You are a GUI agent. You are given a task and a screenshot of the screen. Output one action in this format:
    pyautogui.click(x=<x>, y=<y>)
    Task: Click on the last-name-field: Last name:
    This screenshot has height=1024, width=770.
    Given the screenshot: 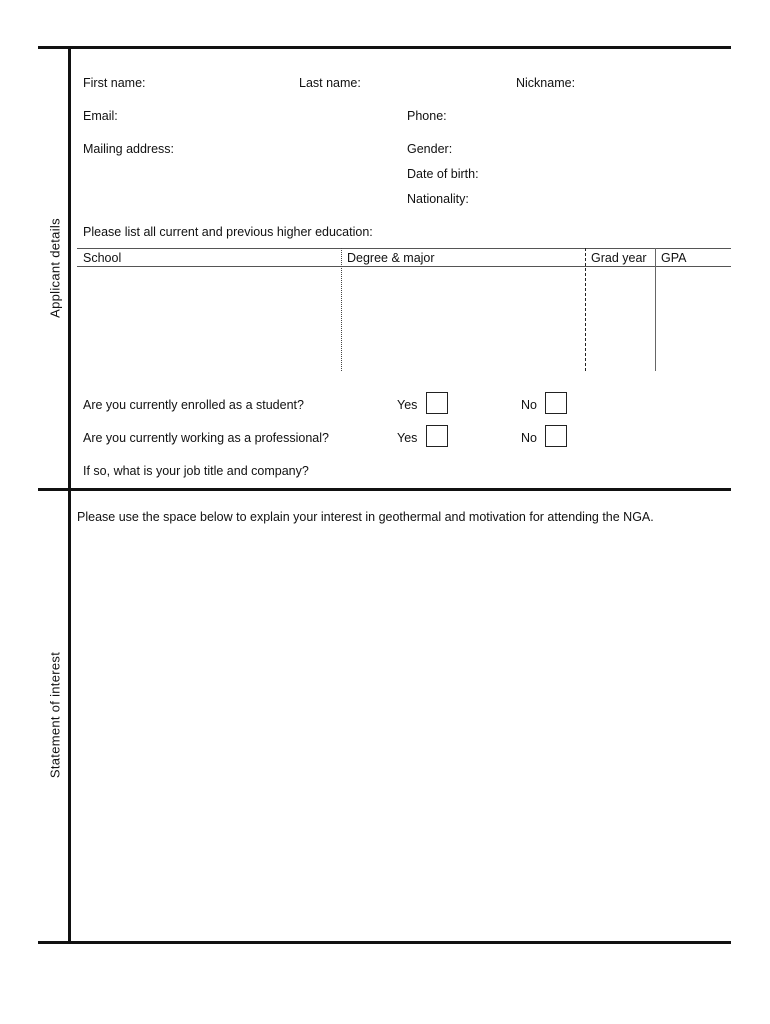 What is the action you would take?
    pyautogui.click(x=330, y=83)
    